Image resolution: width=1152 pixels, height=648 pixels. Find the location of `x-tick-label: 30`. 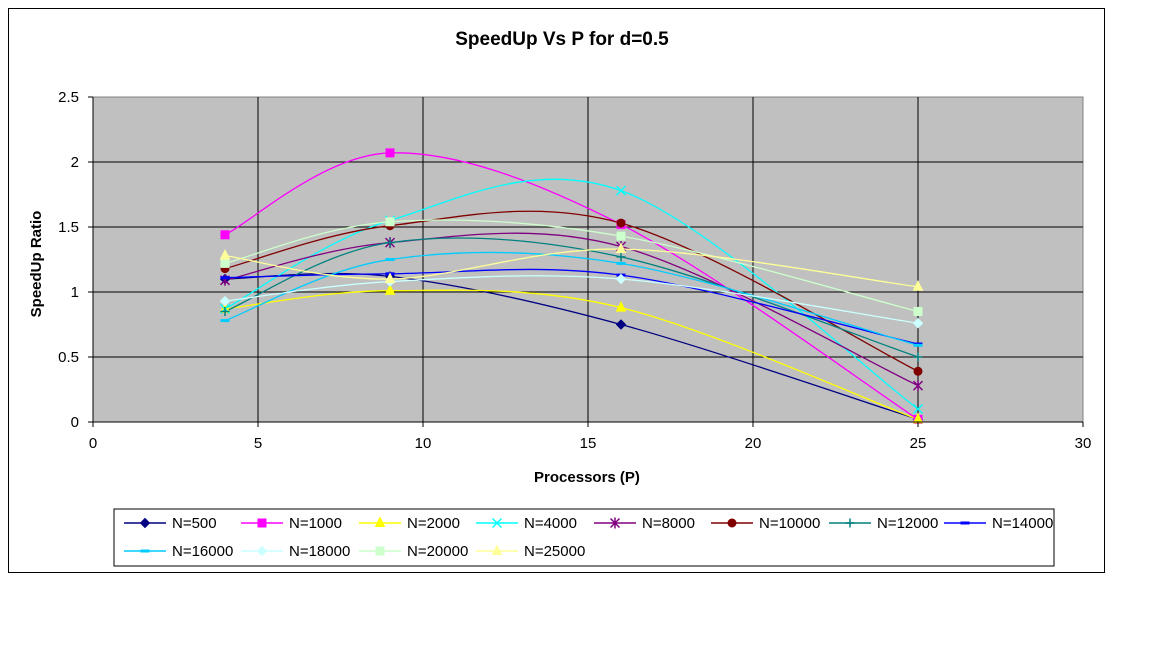

x-tick-label: 30 is located at coordinates (1083, 443).